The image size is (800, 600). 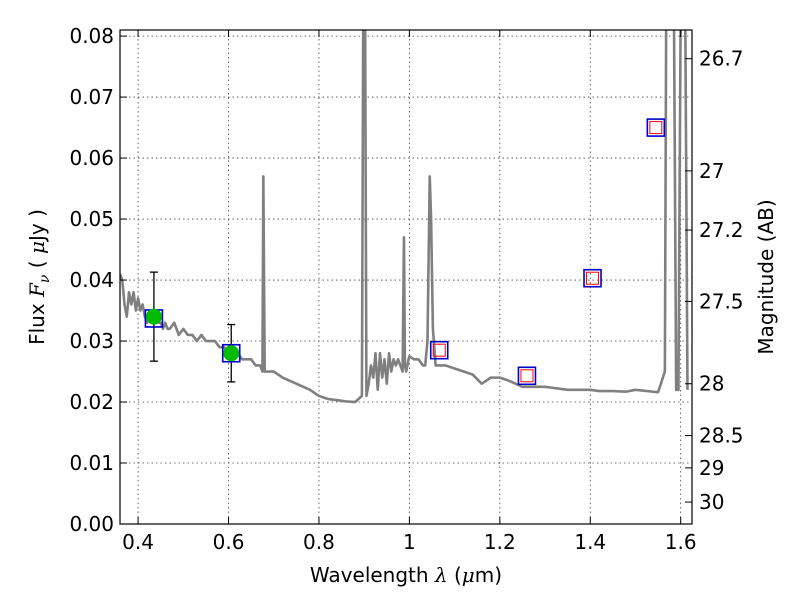 I want to click on y-axis-label: Flux Fν ( μJy ), so click(x=39, y=277).